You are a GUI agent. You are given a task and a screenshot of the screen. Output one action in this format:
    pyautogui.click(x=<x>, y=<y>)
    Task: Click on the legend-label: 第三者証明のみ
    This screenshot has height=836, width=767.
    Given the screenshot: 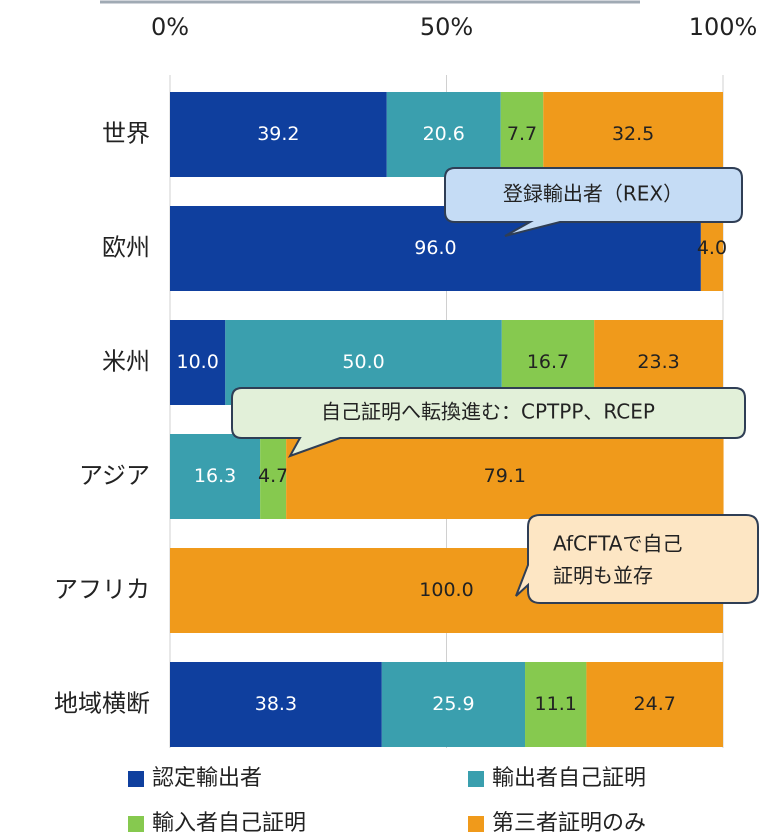 What is the action you would take?
    pyautogui.click(x=569, y=823)
    